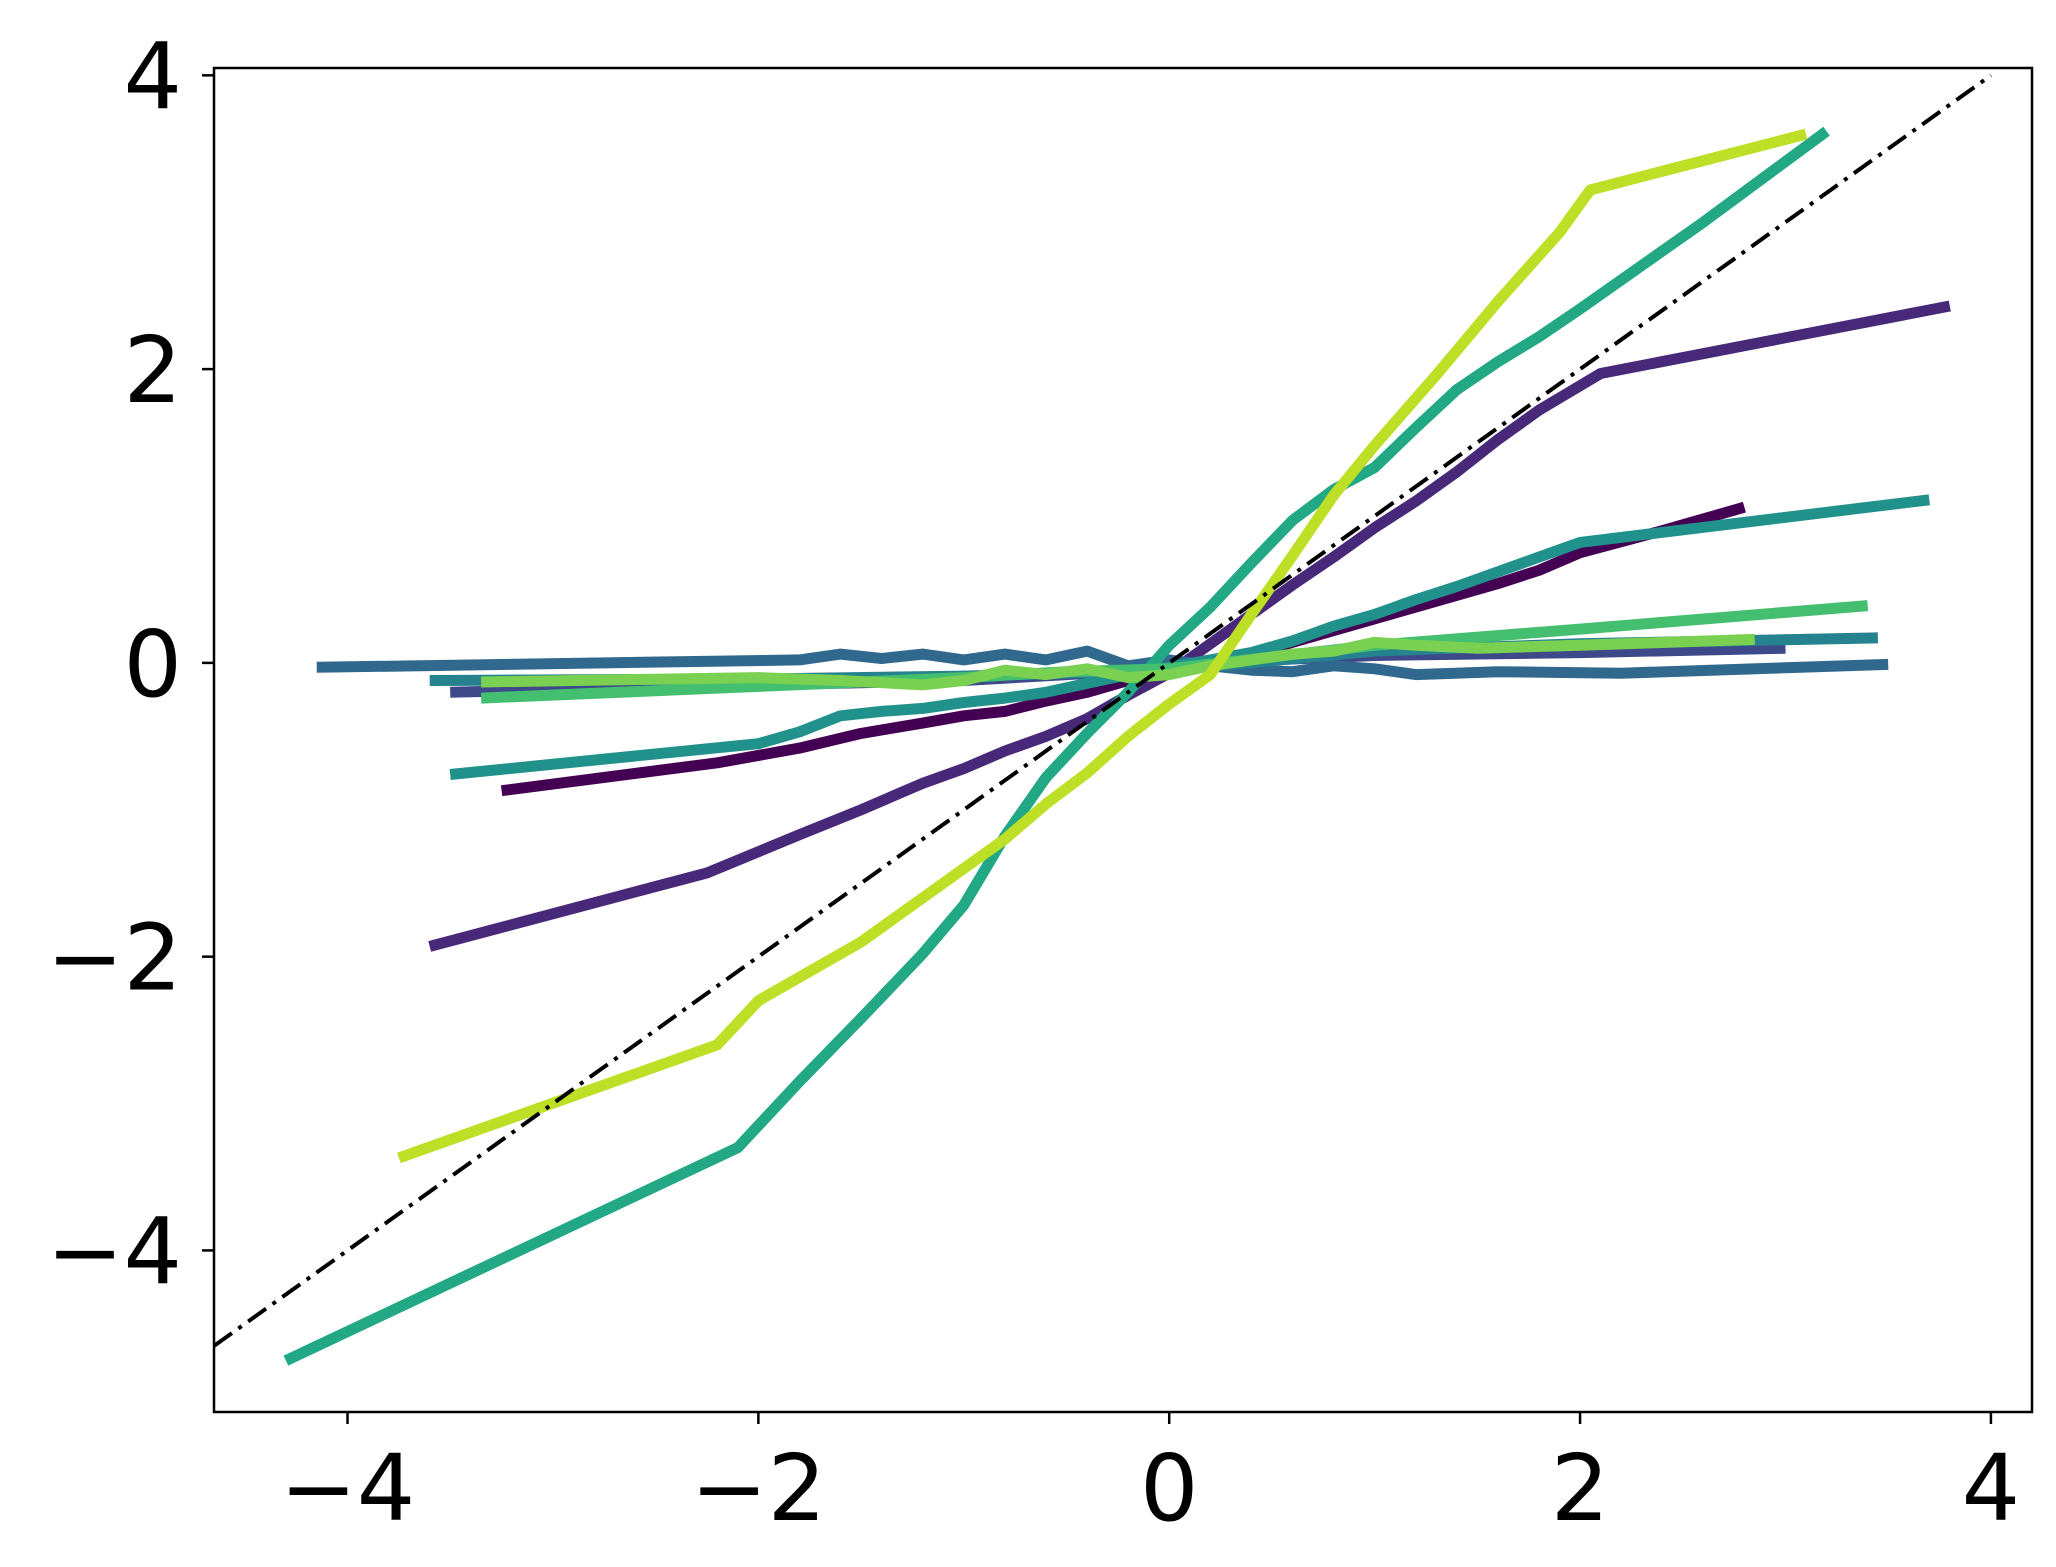  What do you see at coordinates (114, 958) in the screenshot?
I see `y-tick-label-2: −2` at bounding box center [114, 958].